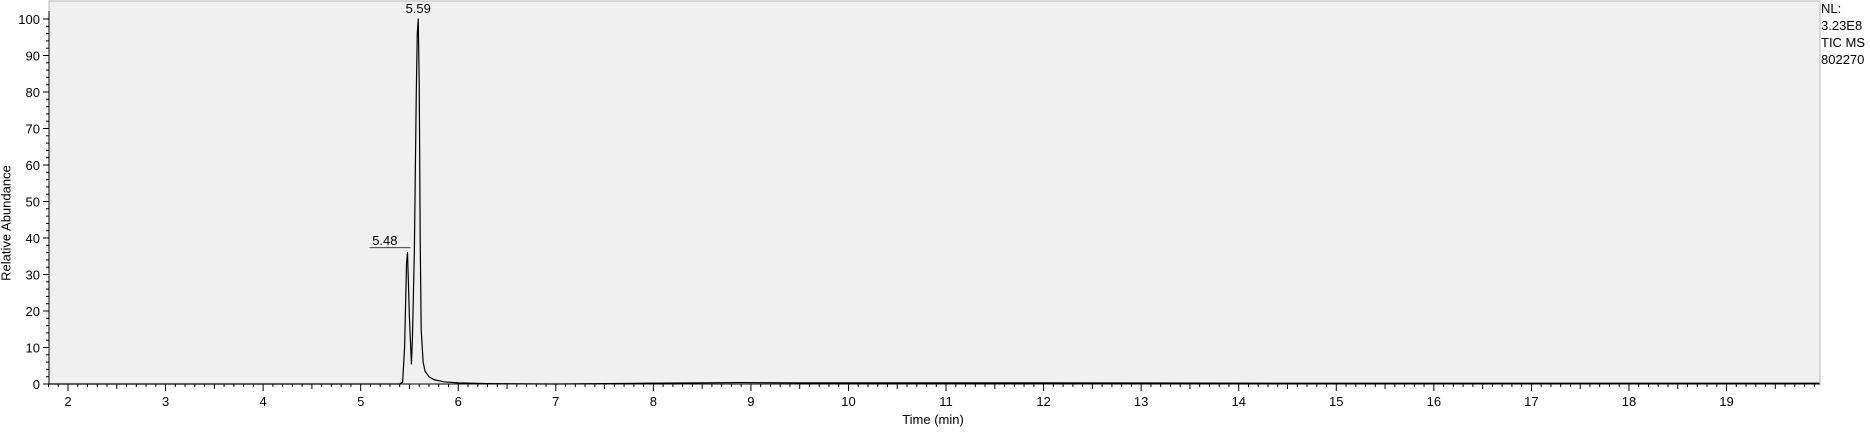  What do you see at coordinates (360, 401) in the screenshot?
I see `x-tick-label: 5` at bounding box center [360, 401].